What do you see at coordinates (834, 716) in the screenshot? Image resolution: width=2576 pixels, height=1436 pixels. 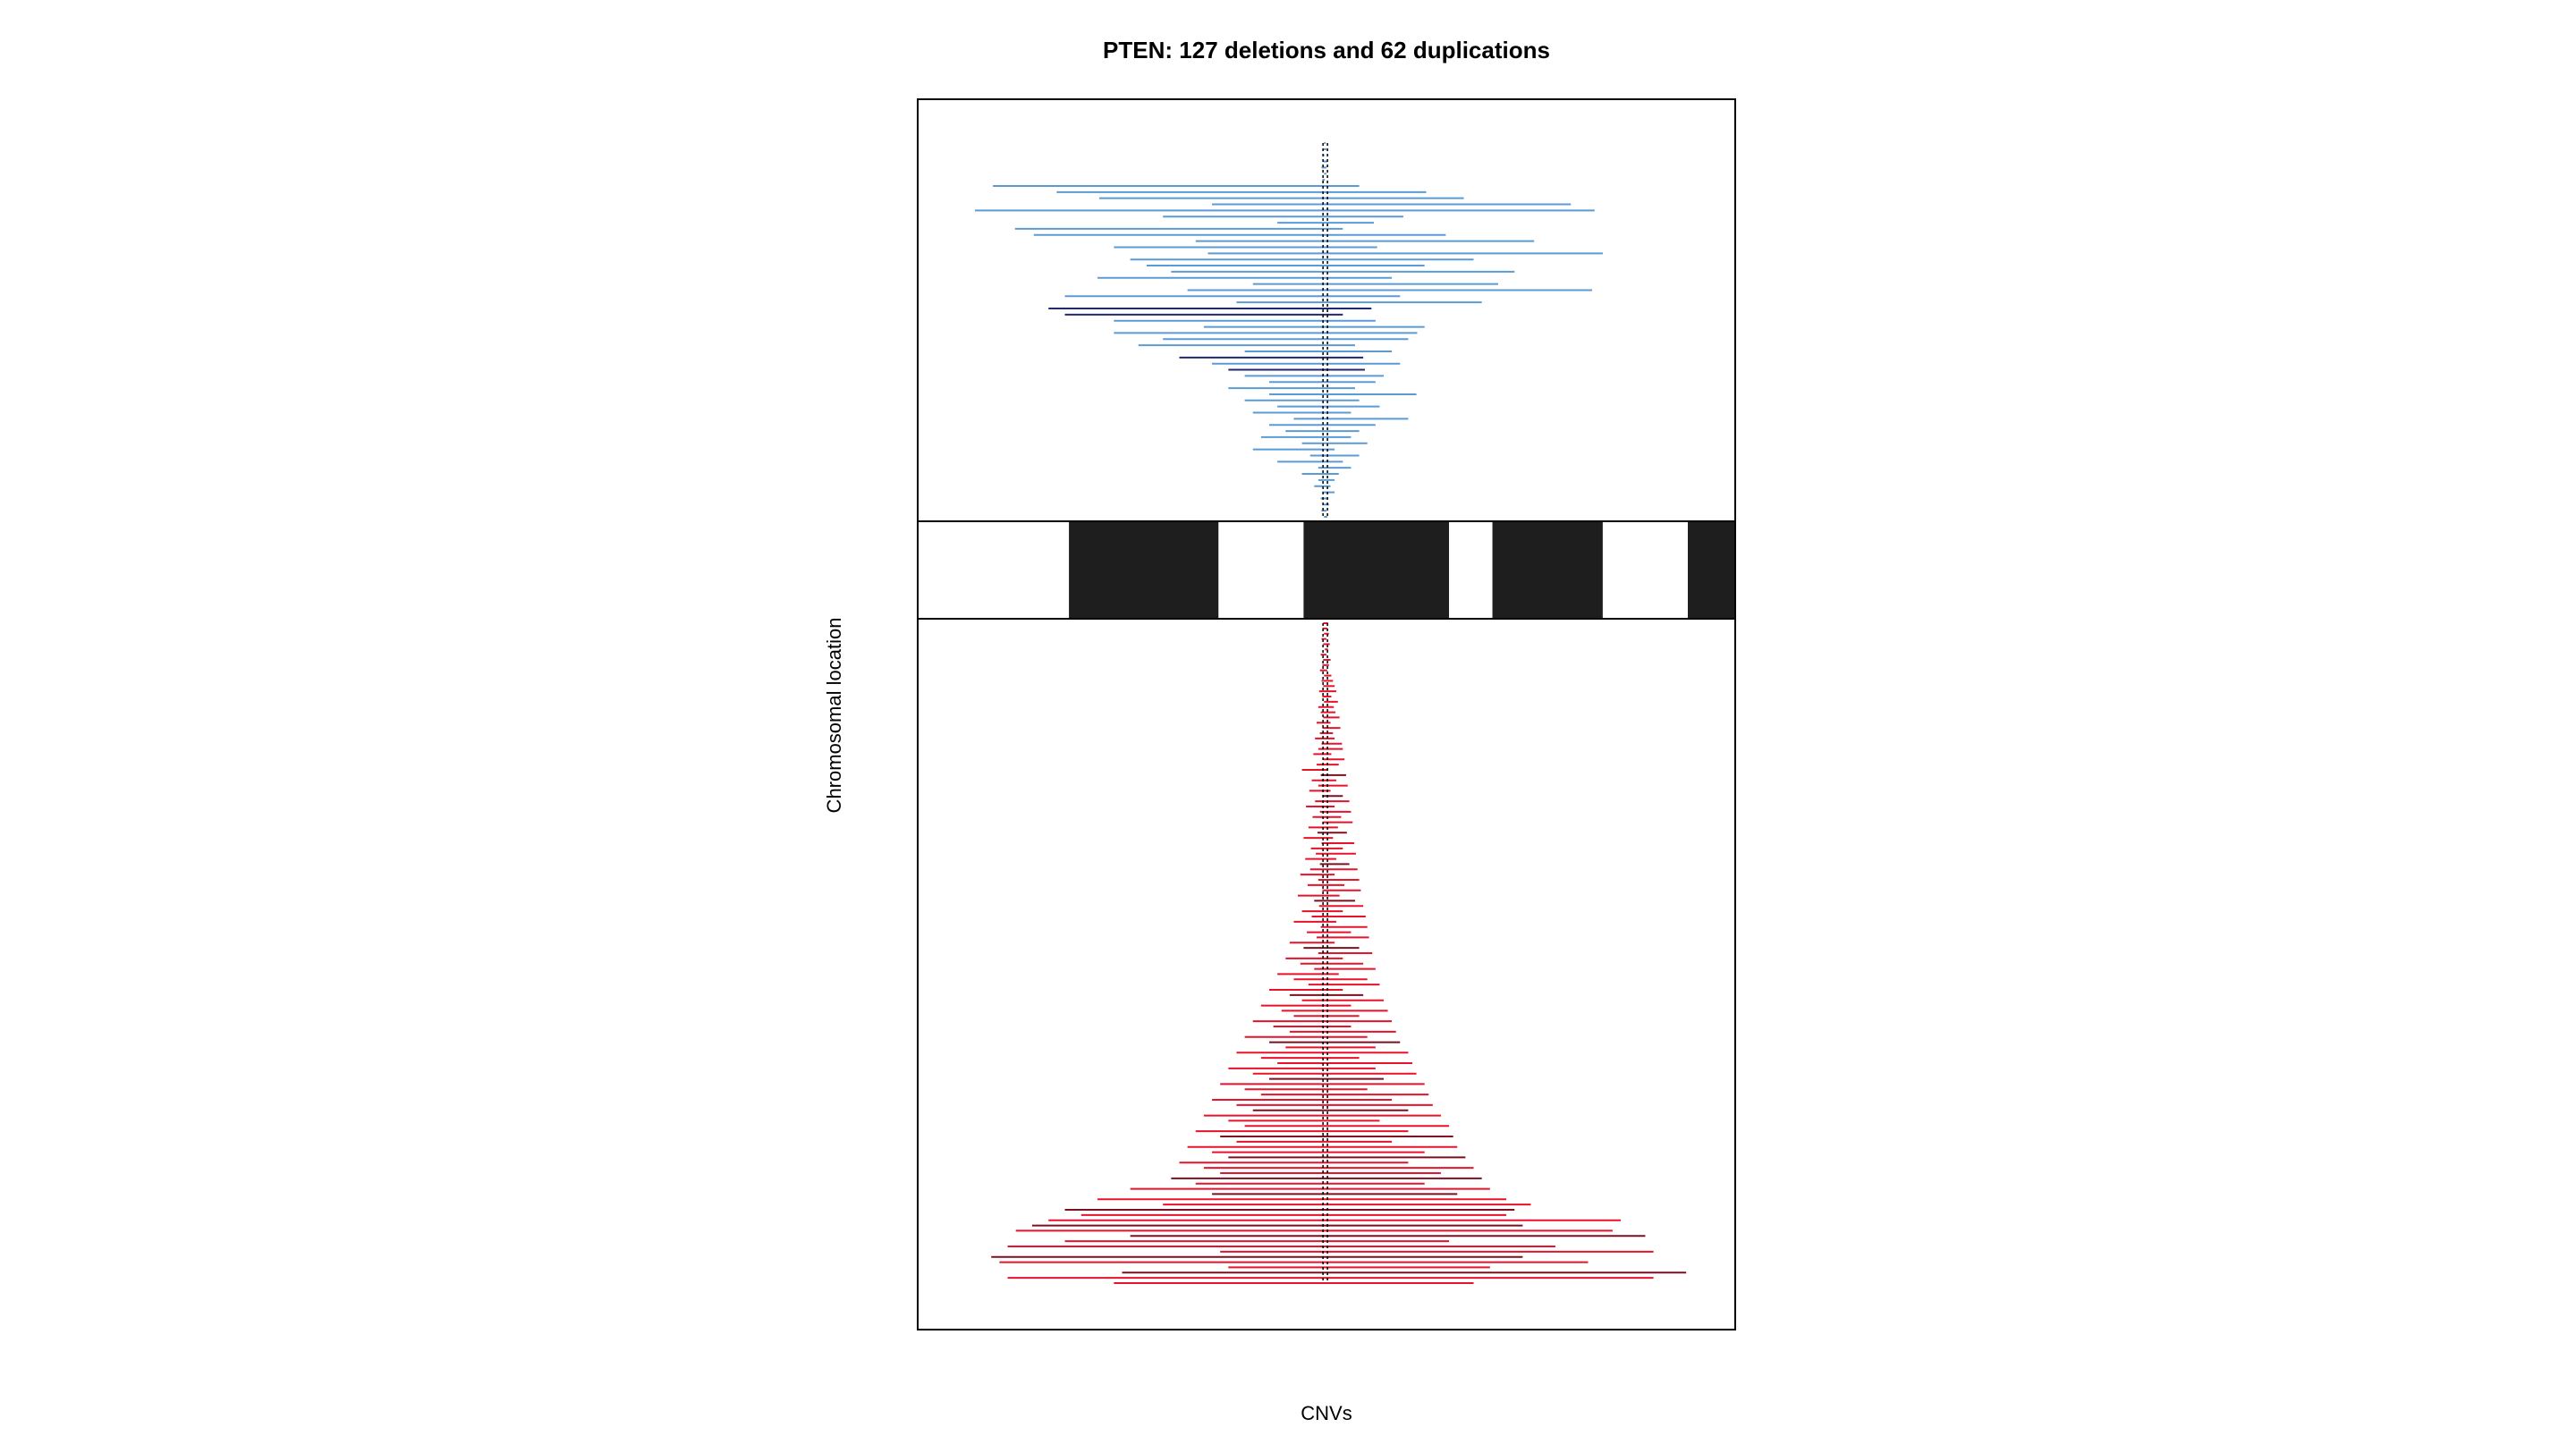 I see `y-axis-label: Chromosomal location` at bounding box center [834, 716].